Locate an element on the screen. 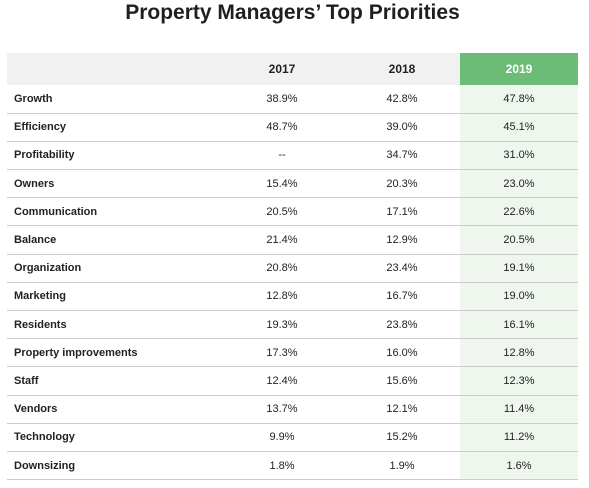 The image size is (589, 488). row-label: Organization is located at coordinates (113, 268).